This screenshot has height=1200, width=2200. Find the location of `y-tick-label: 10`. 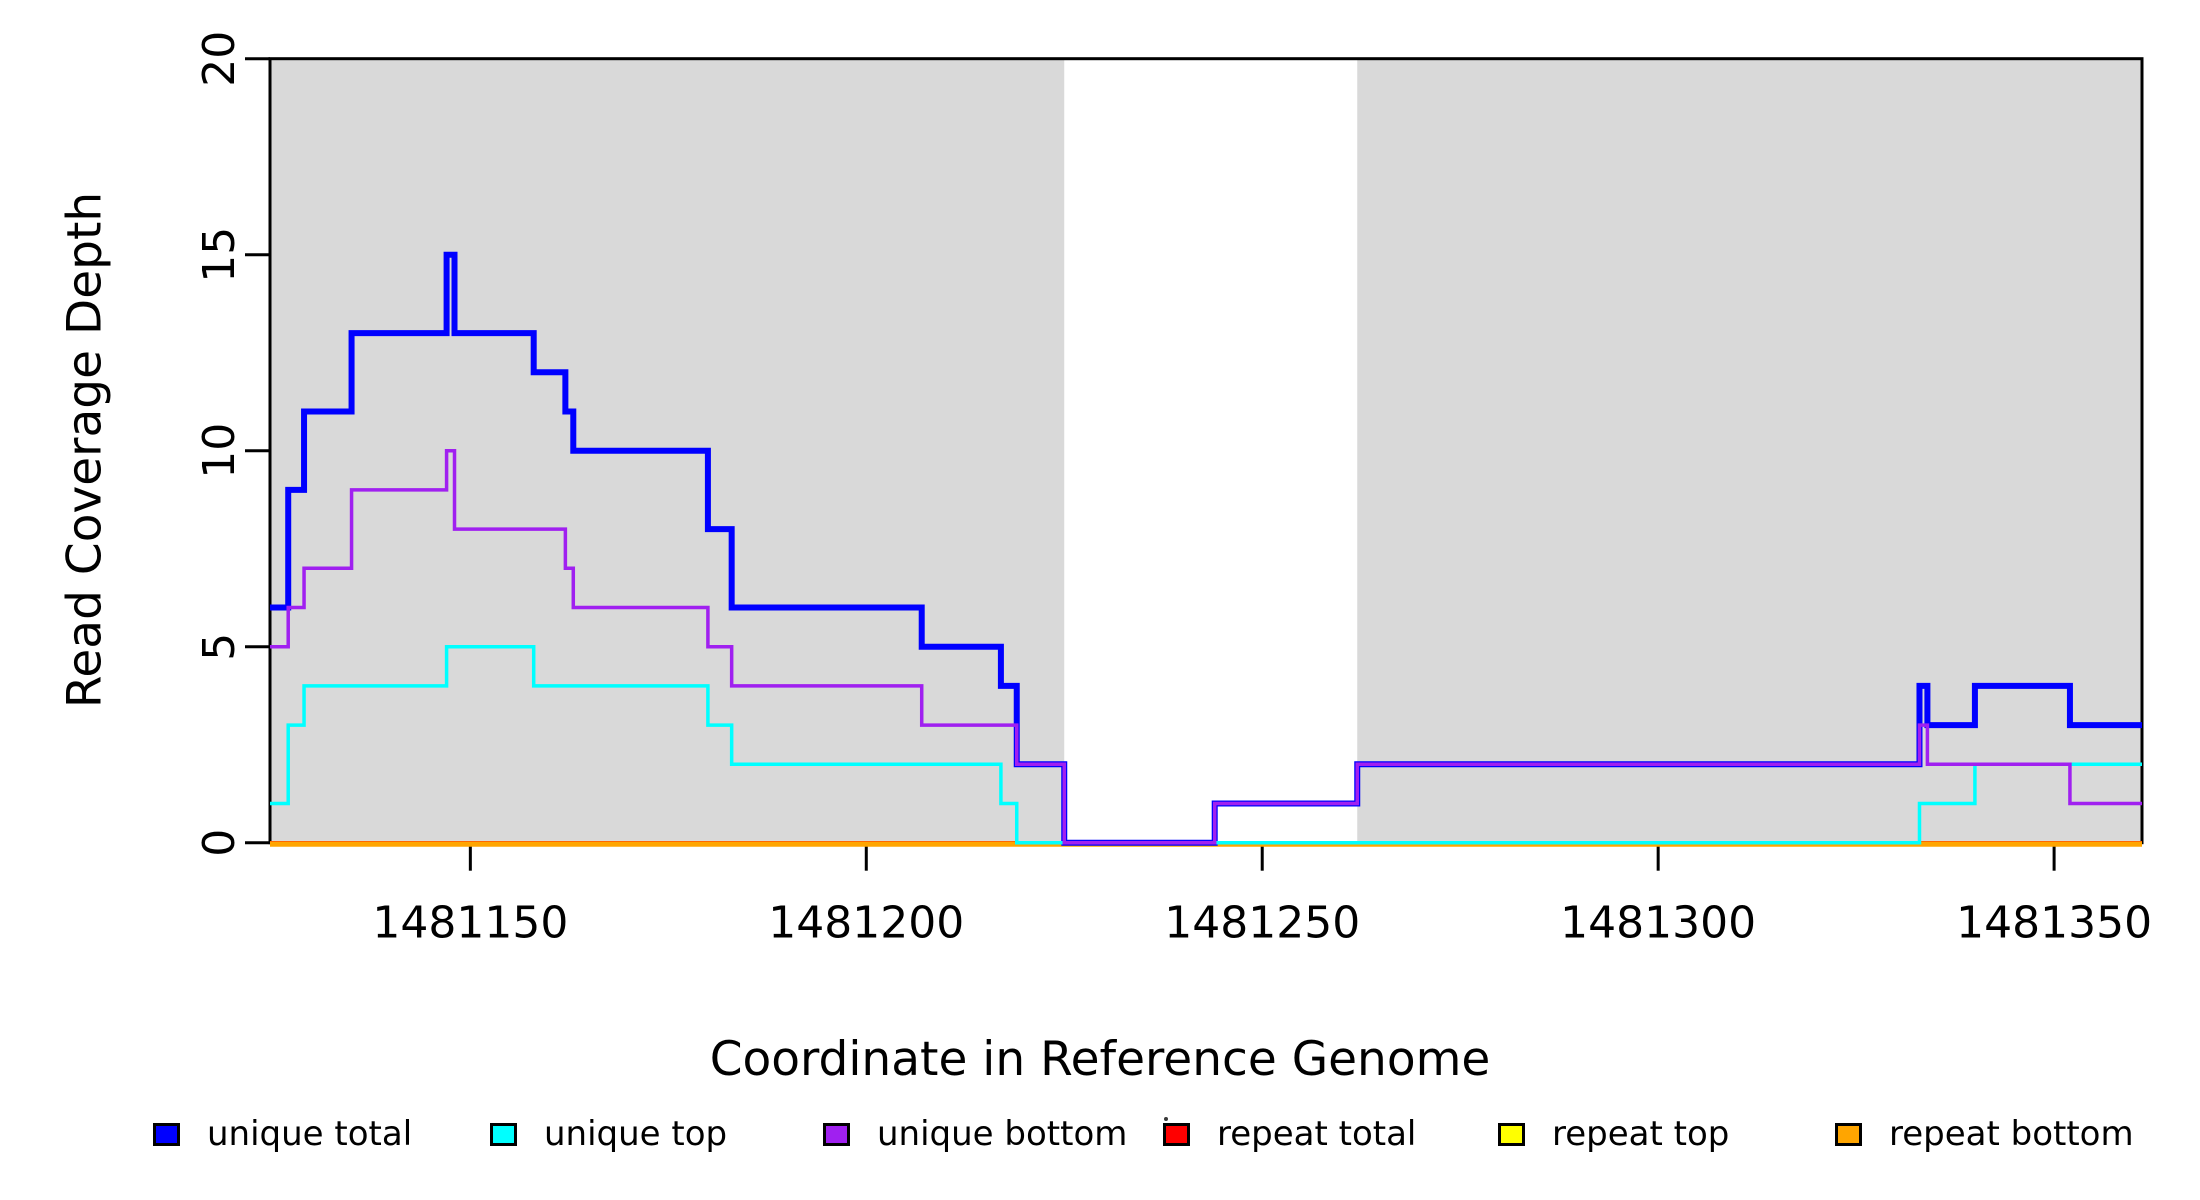

y-tick-label: 10 is located at coordinates (219, 451).